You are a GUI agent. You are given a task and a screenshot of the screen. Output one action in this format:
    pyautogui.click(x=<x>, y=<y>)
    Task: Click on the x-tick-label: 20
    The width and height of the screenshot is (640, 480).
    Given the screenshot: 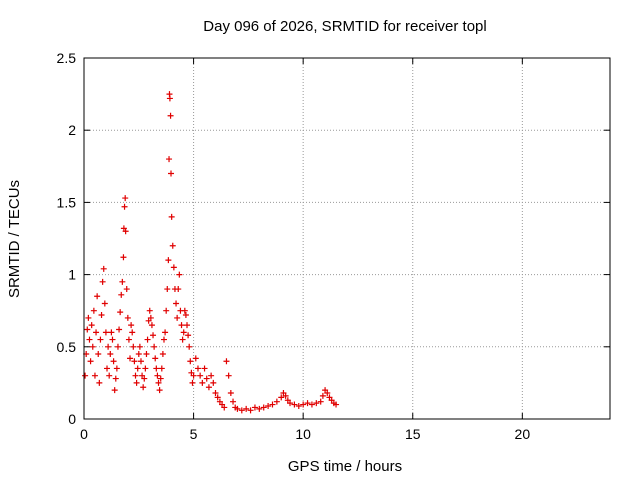 What is the action you would take?
    pyautogui.click(x=523, y=434)
    